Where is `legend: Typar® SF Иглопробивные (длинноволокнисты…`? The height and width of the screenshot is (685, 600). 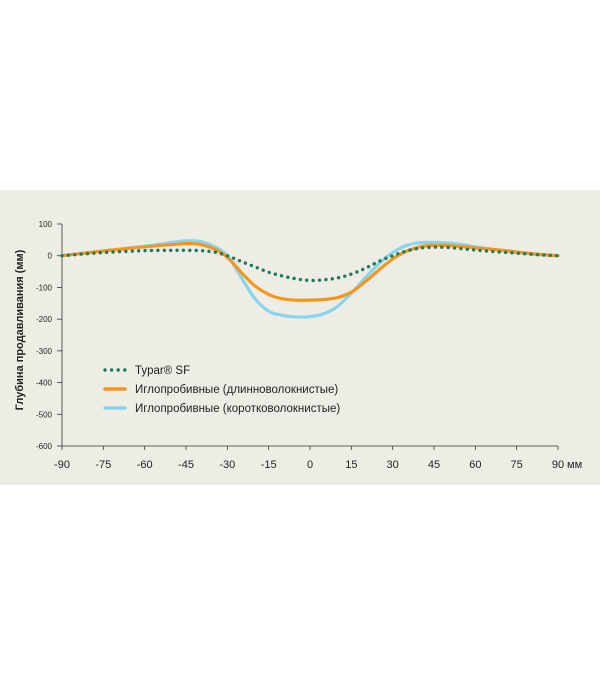
legend: Typar® SF Иглопробивные (длинноволокнисты… is located at coordinates (221, 390).